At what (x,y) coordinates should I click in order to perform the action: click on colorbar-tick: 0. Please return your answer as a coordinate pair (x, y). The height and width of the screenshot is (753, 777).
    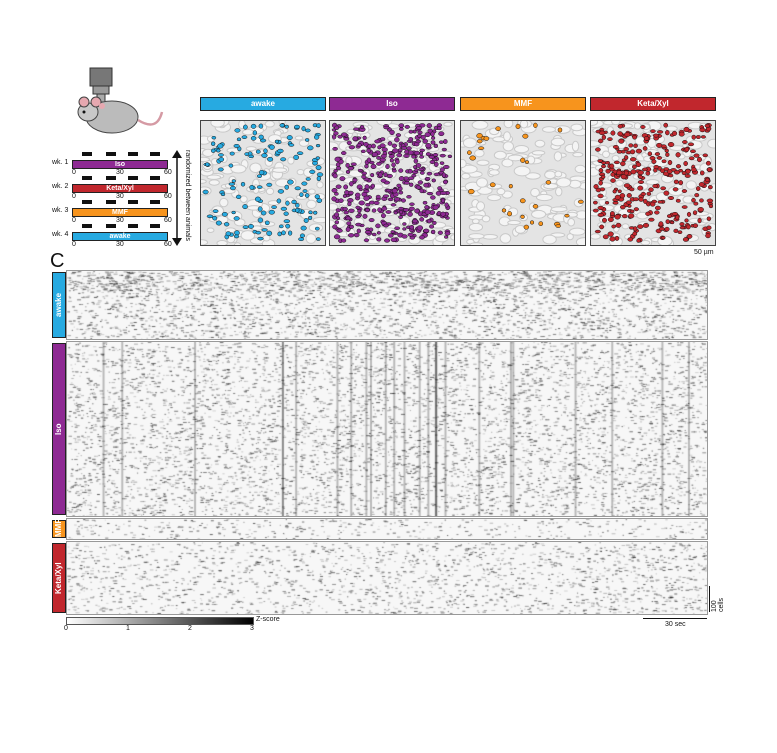
    Looking at the image, I should click on (66, 628).